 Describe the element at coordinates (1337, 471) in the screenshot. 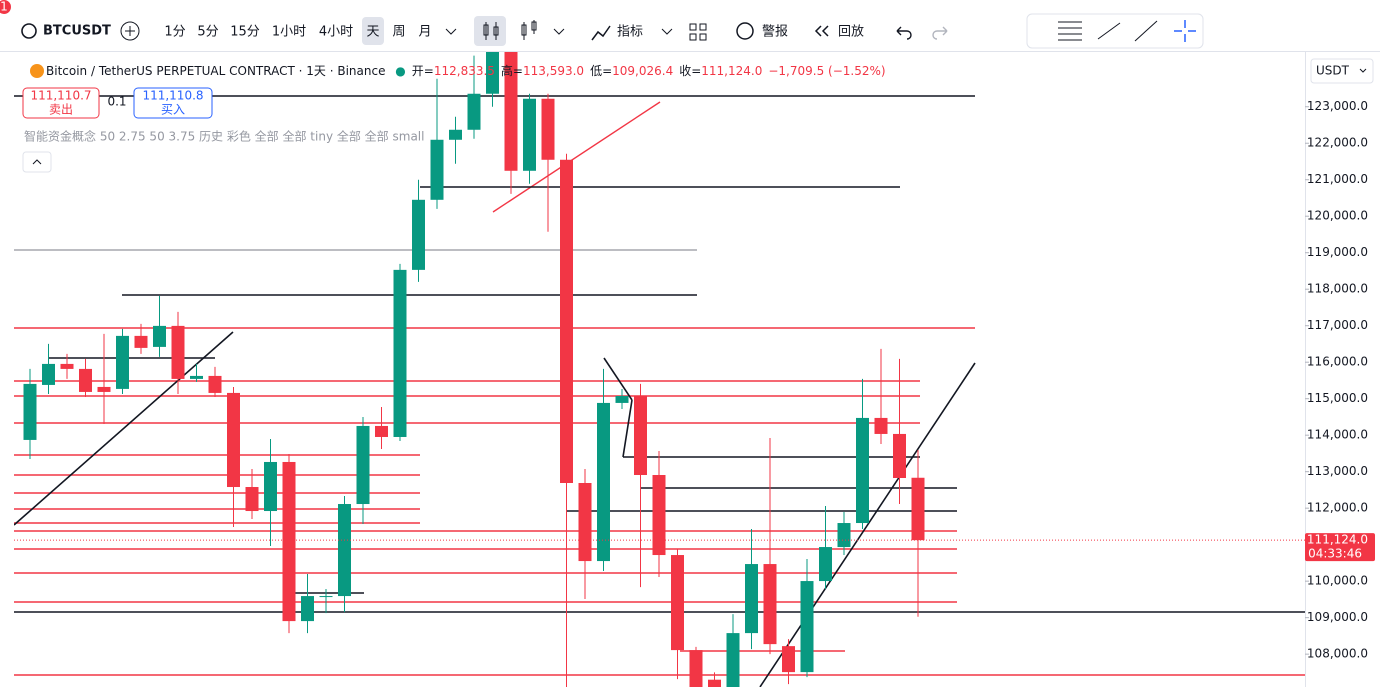

I see `price-label: 113,000.0` at that location.